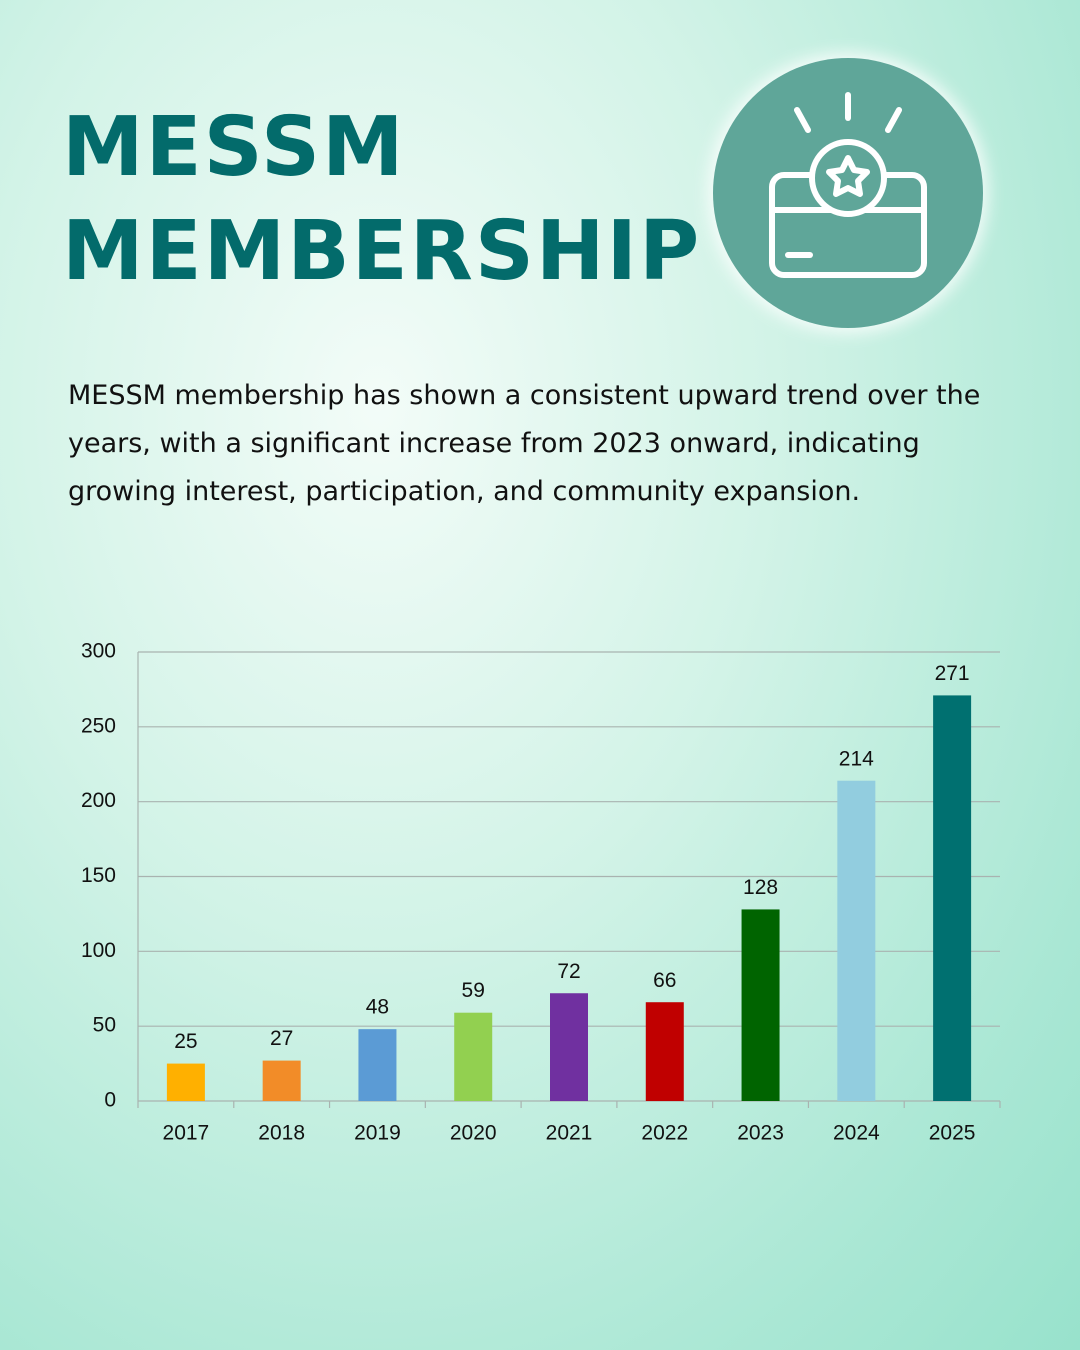 The height and width of the screenshot is (1350, 1080). Describe the element at coordinates (98, 651) in the screenshot. I see `y-tick-label: 300` at that location.